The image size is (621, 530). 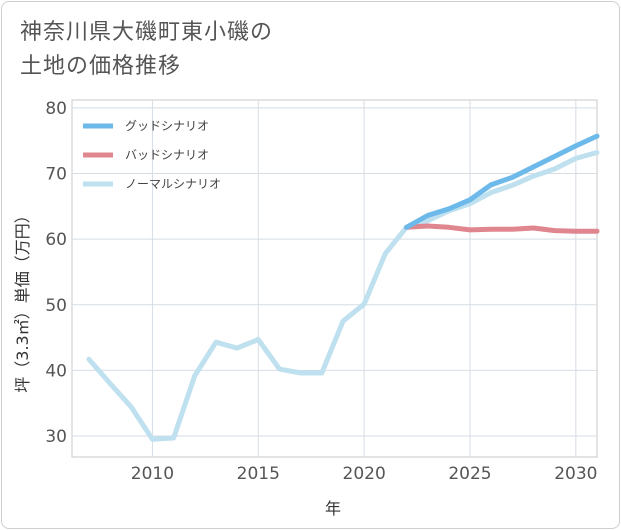 I want to click on y-tick-label: 60, so click(x=56, y=240).